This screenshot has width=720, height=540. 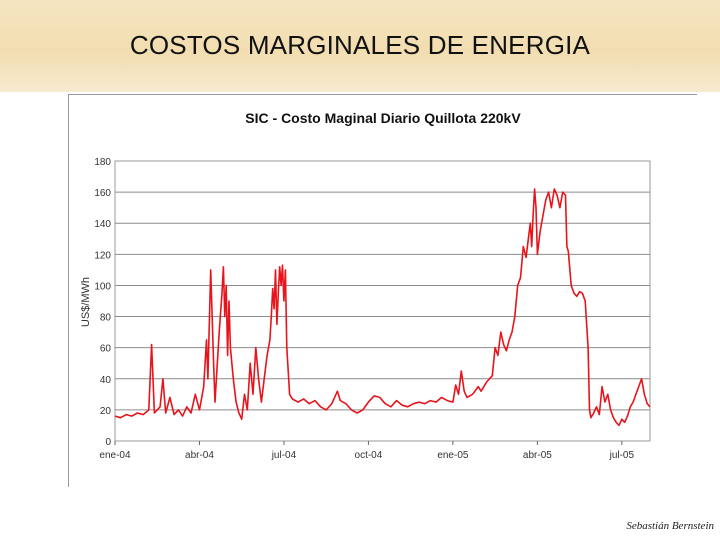 What do you see at coordinates (108, 442) in the screenshot?
I see `y-tick-label: 0` at bounding box center [108, 442].